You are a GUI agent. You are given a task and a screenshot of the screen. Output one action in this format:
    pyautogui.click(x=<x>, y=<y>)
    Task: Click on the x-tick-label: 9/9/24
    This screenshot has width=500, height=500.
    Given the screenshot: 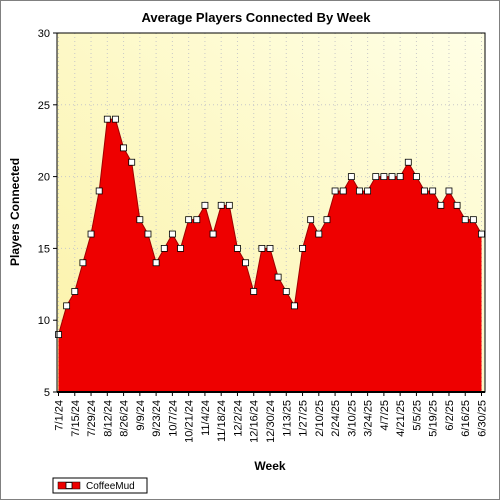 What is the action you would take?
    pyautogui.click(x=141, y=415)
    